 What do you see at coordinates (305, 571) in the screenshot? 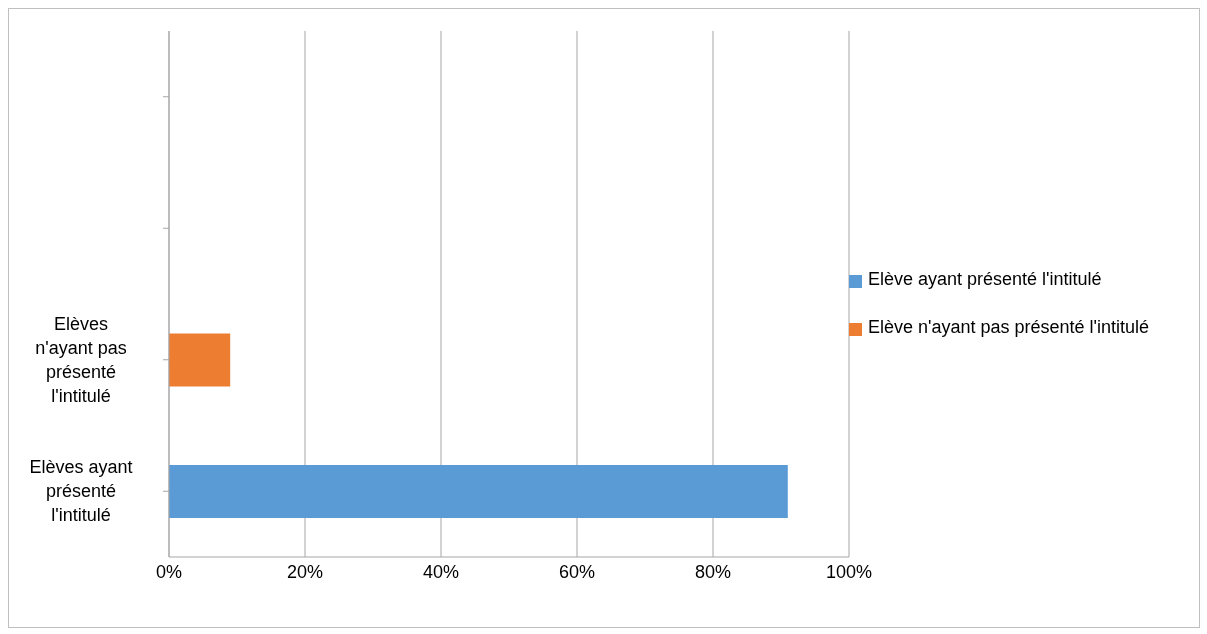
I see `x-tick-label: 20%` at bounding box center [305, 571].